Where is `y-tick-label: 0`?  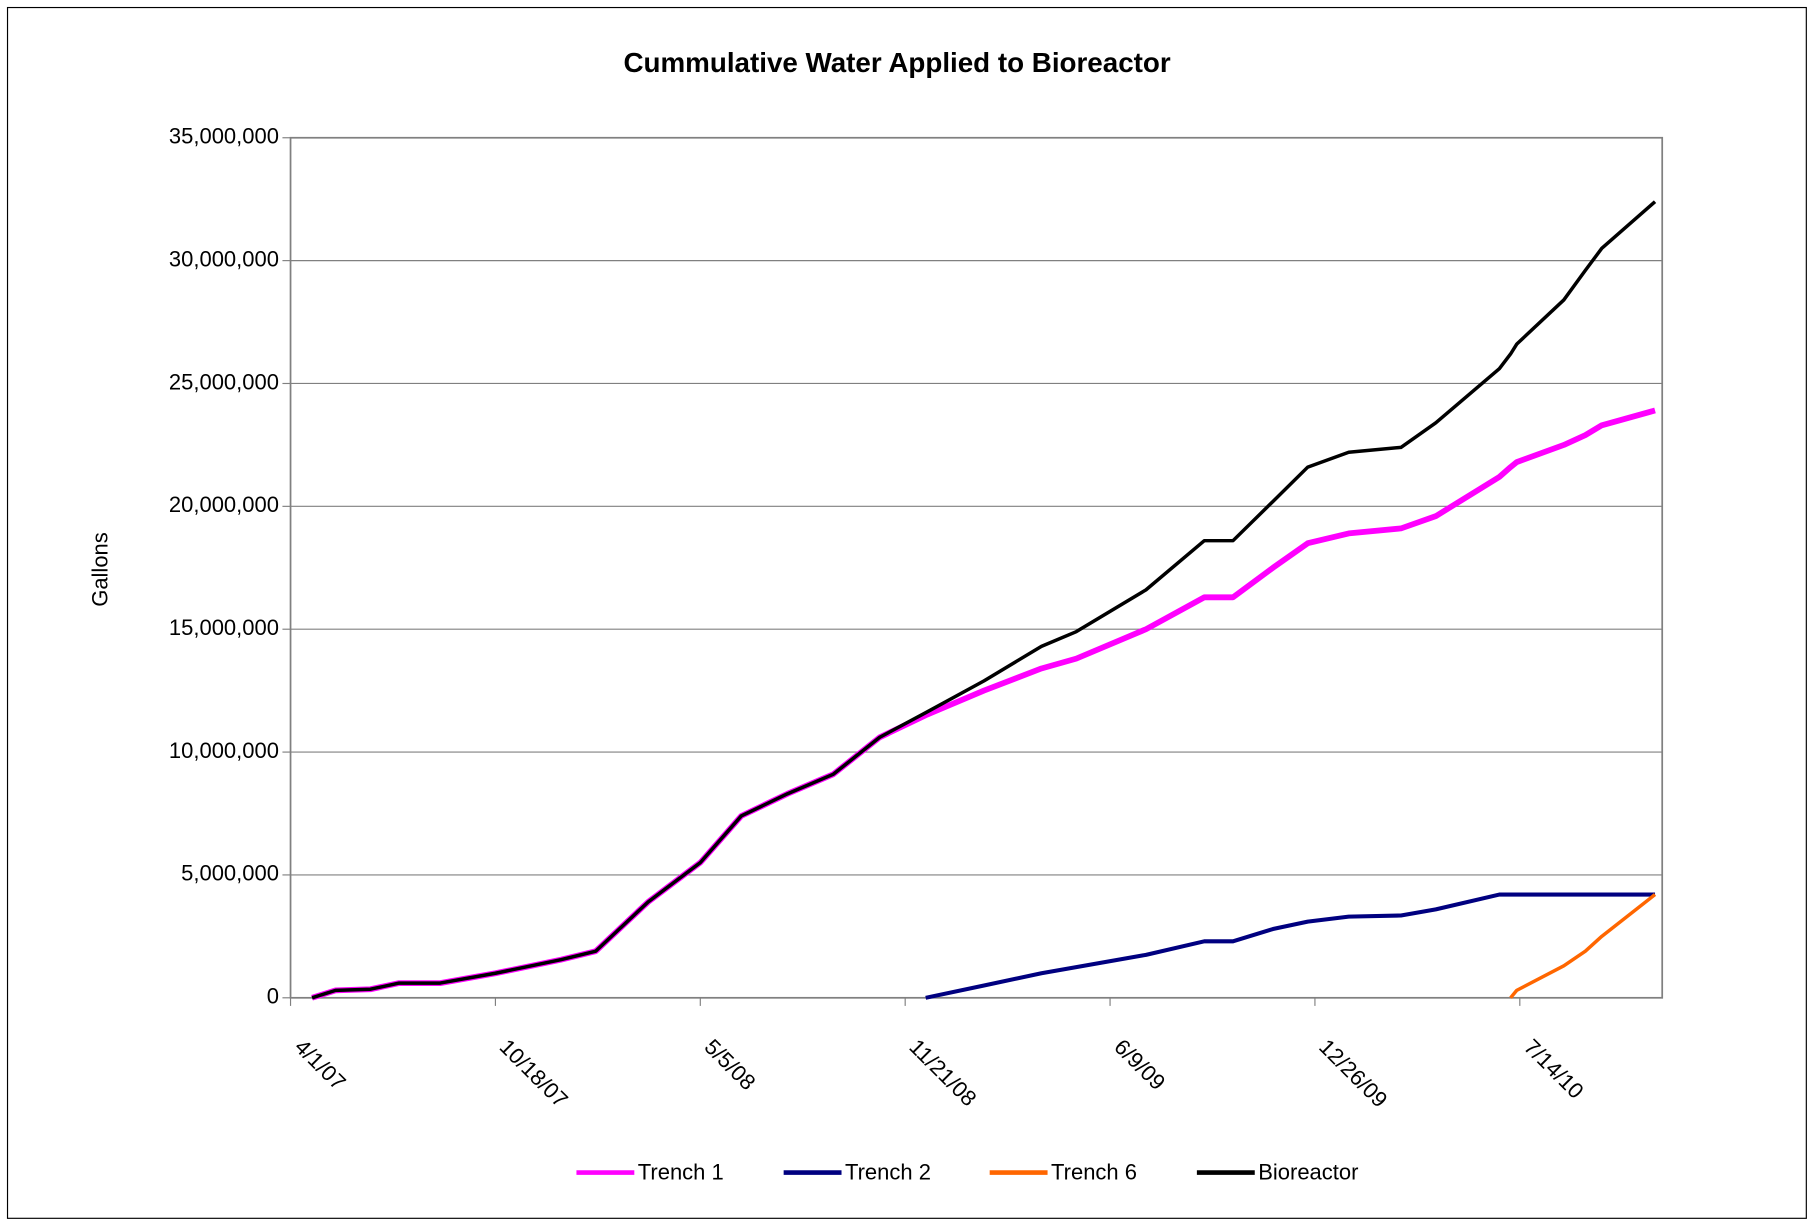
y-tick-label: 0 is located at coordinates (273, 996).